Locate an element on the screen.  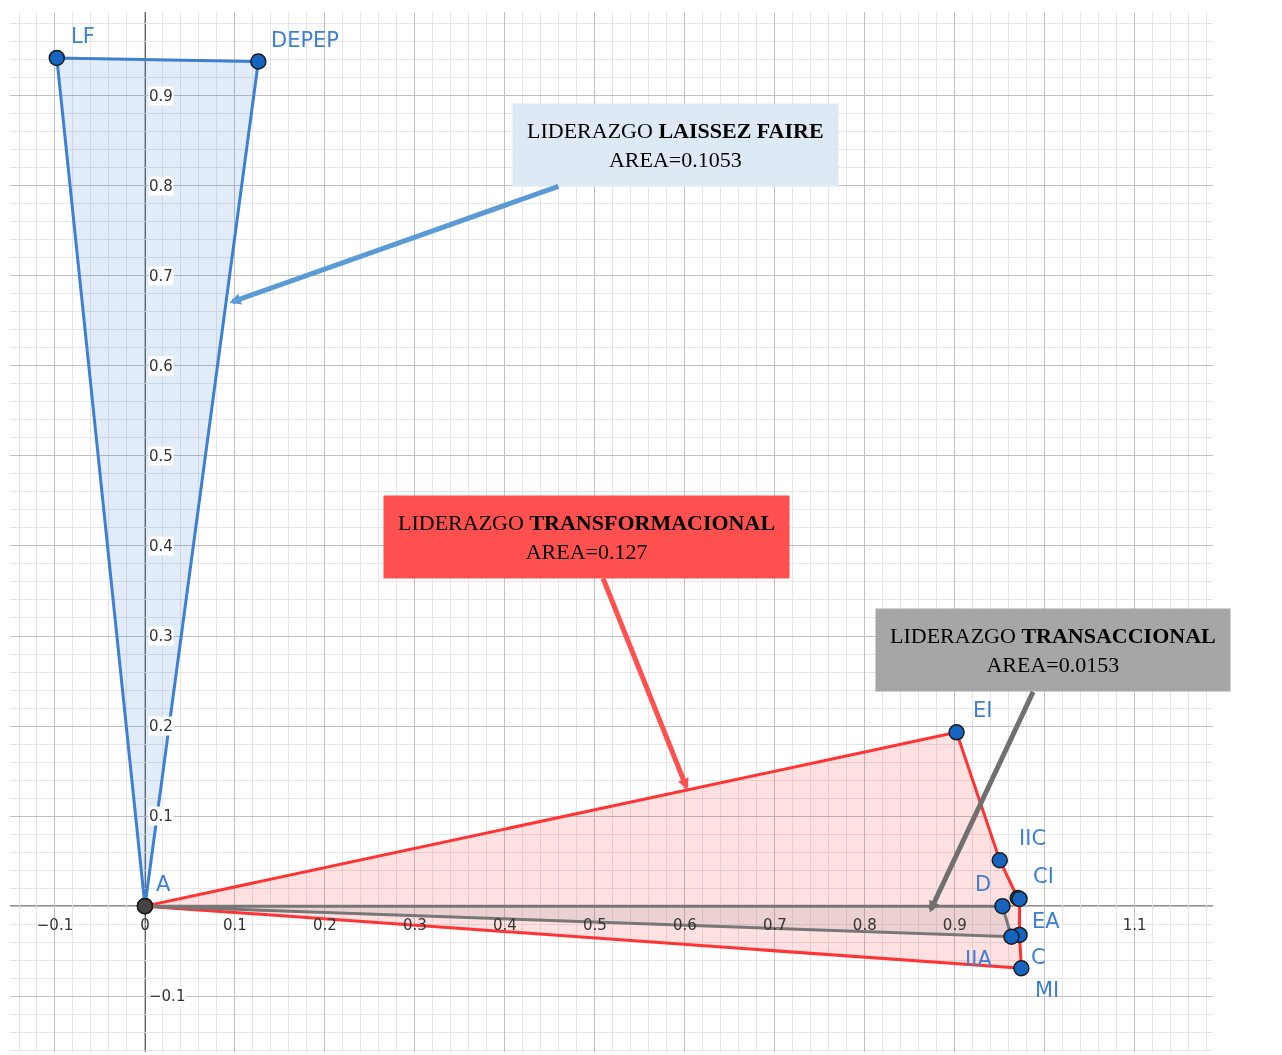
x-tick-label: 0.8 is located at coordinates (864, 925).